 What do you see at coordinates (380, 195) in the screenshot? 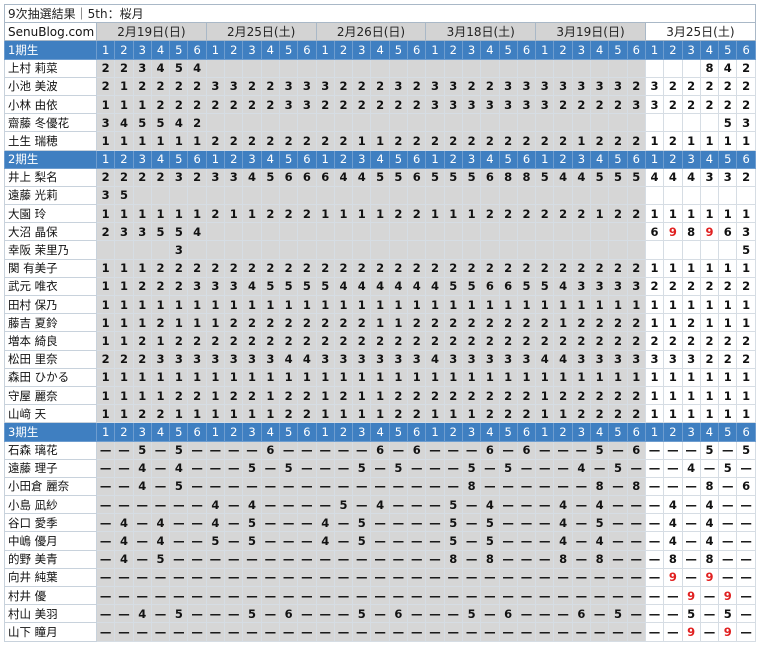
I see `member-row: 遠藤 光莉 3 5` at bounding box center [380, 195].